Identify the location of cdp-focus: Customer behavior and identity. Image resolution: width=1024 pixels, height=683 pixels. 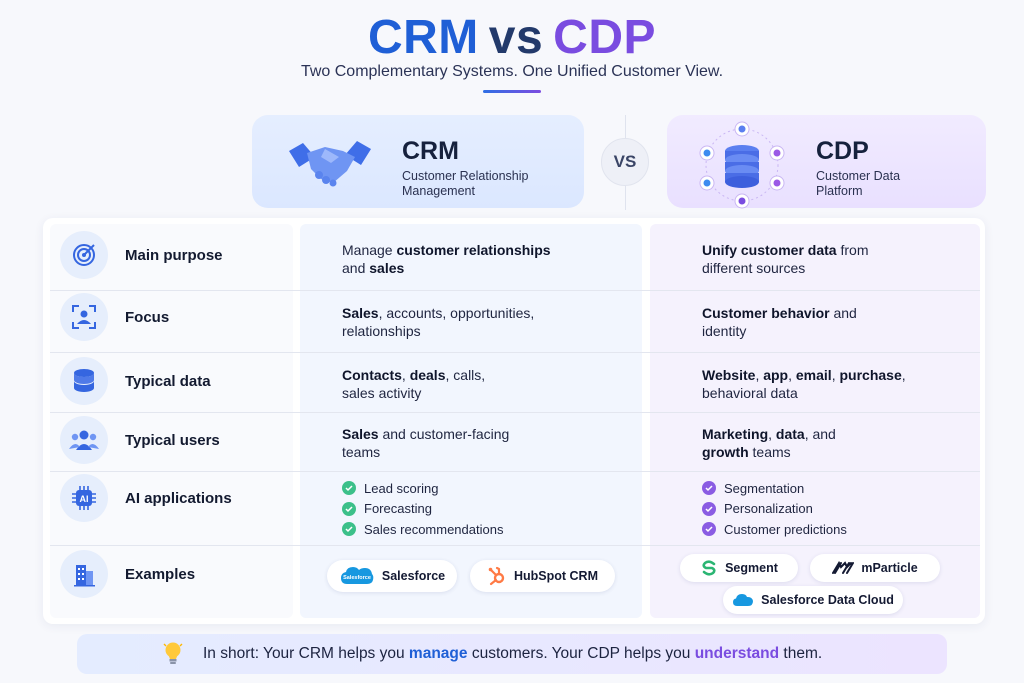
(837, 322).